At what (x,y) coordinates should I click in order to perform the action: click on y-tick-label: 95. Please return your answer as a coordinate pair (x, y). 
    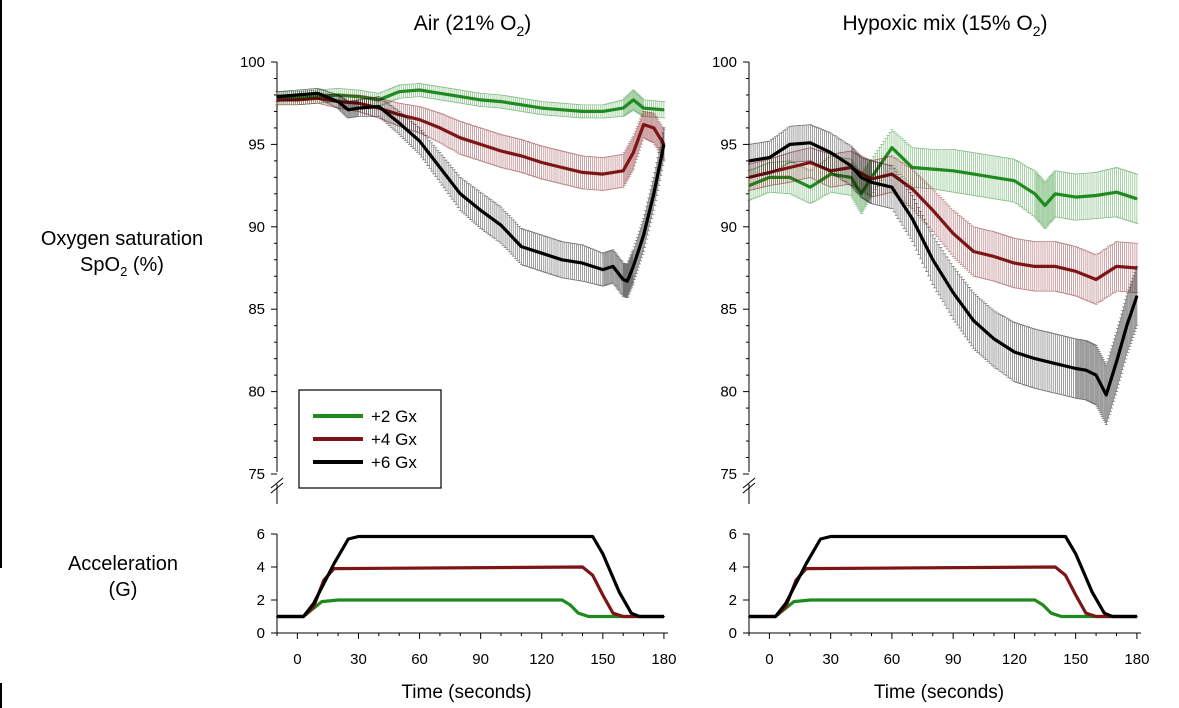
    Looking at the image, I should click on (728, 144).